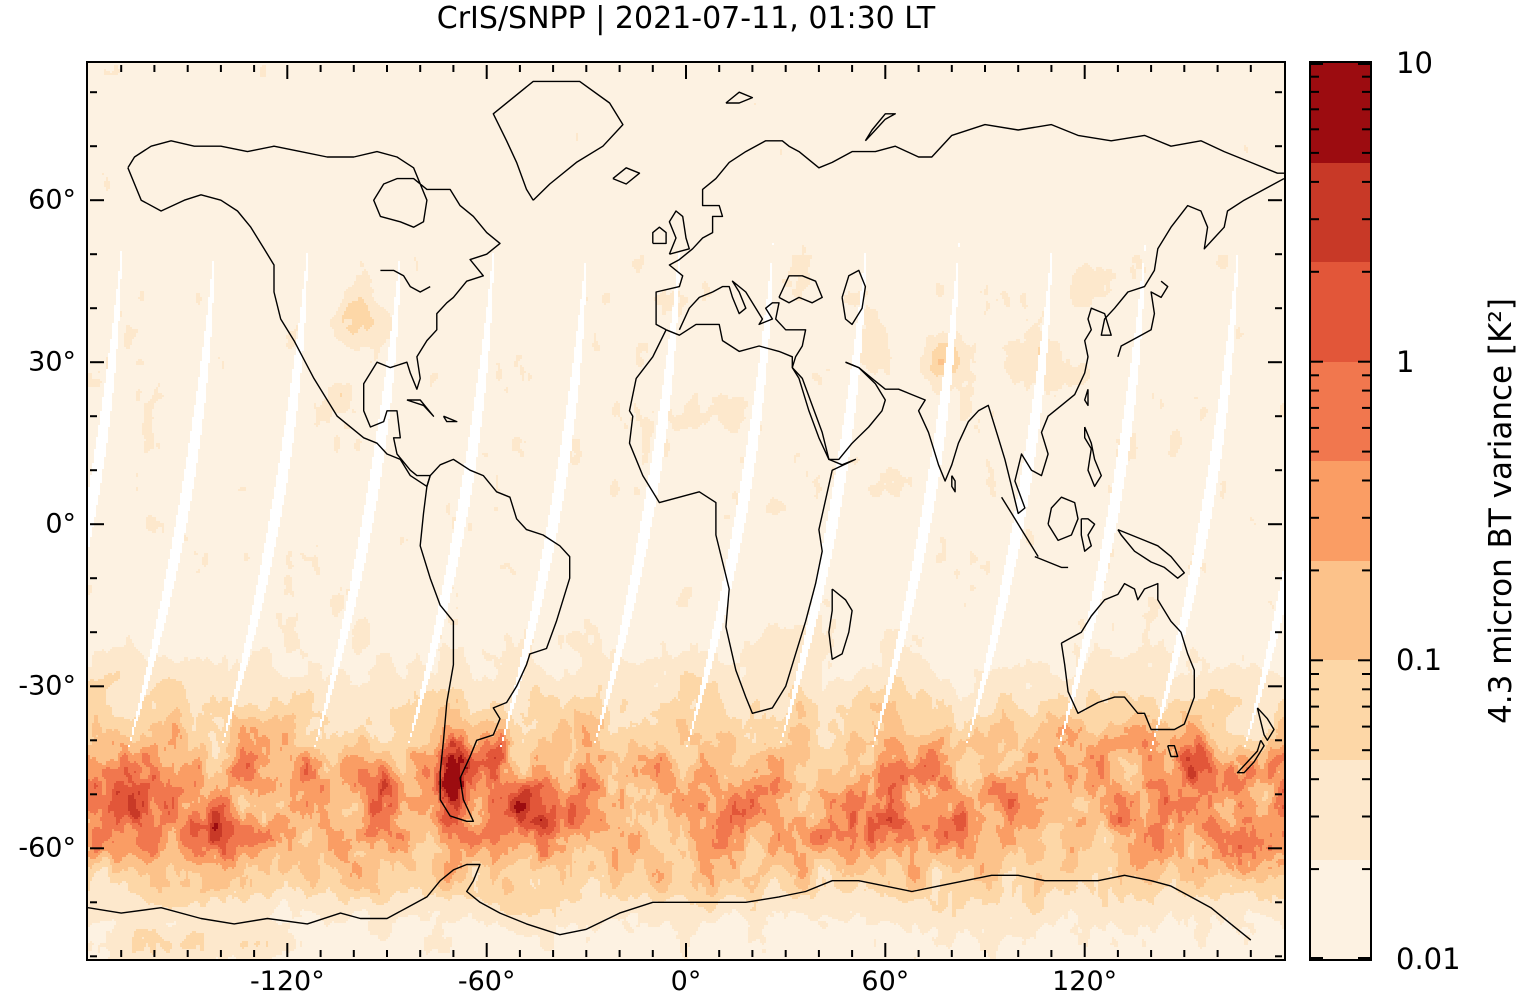 The image size is (1519, 1002). I want to click on y-tick-label: 30°, so click(52, 362).